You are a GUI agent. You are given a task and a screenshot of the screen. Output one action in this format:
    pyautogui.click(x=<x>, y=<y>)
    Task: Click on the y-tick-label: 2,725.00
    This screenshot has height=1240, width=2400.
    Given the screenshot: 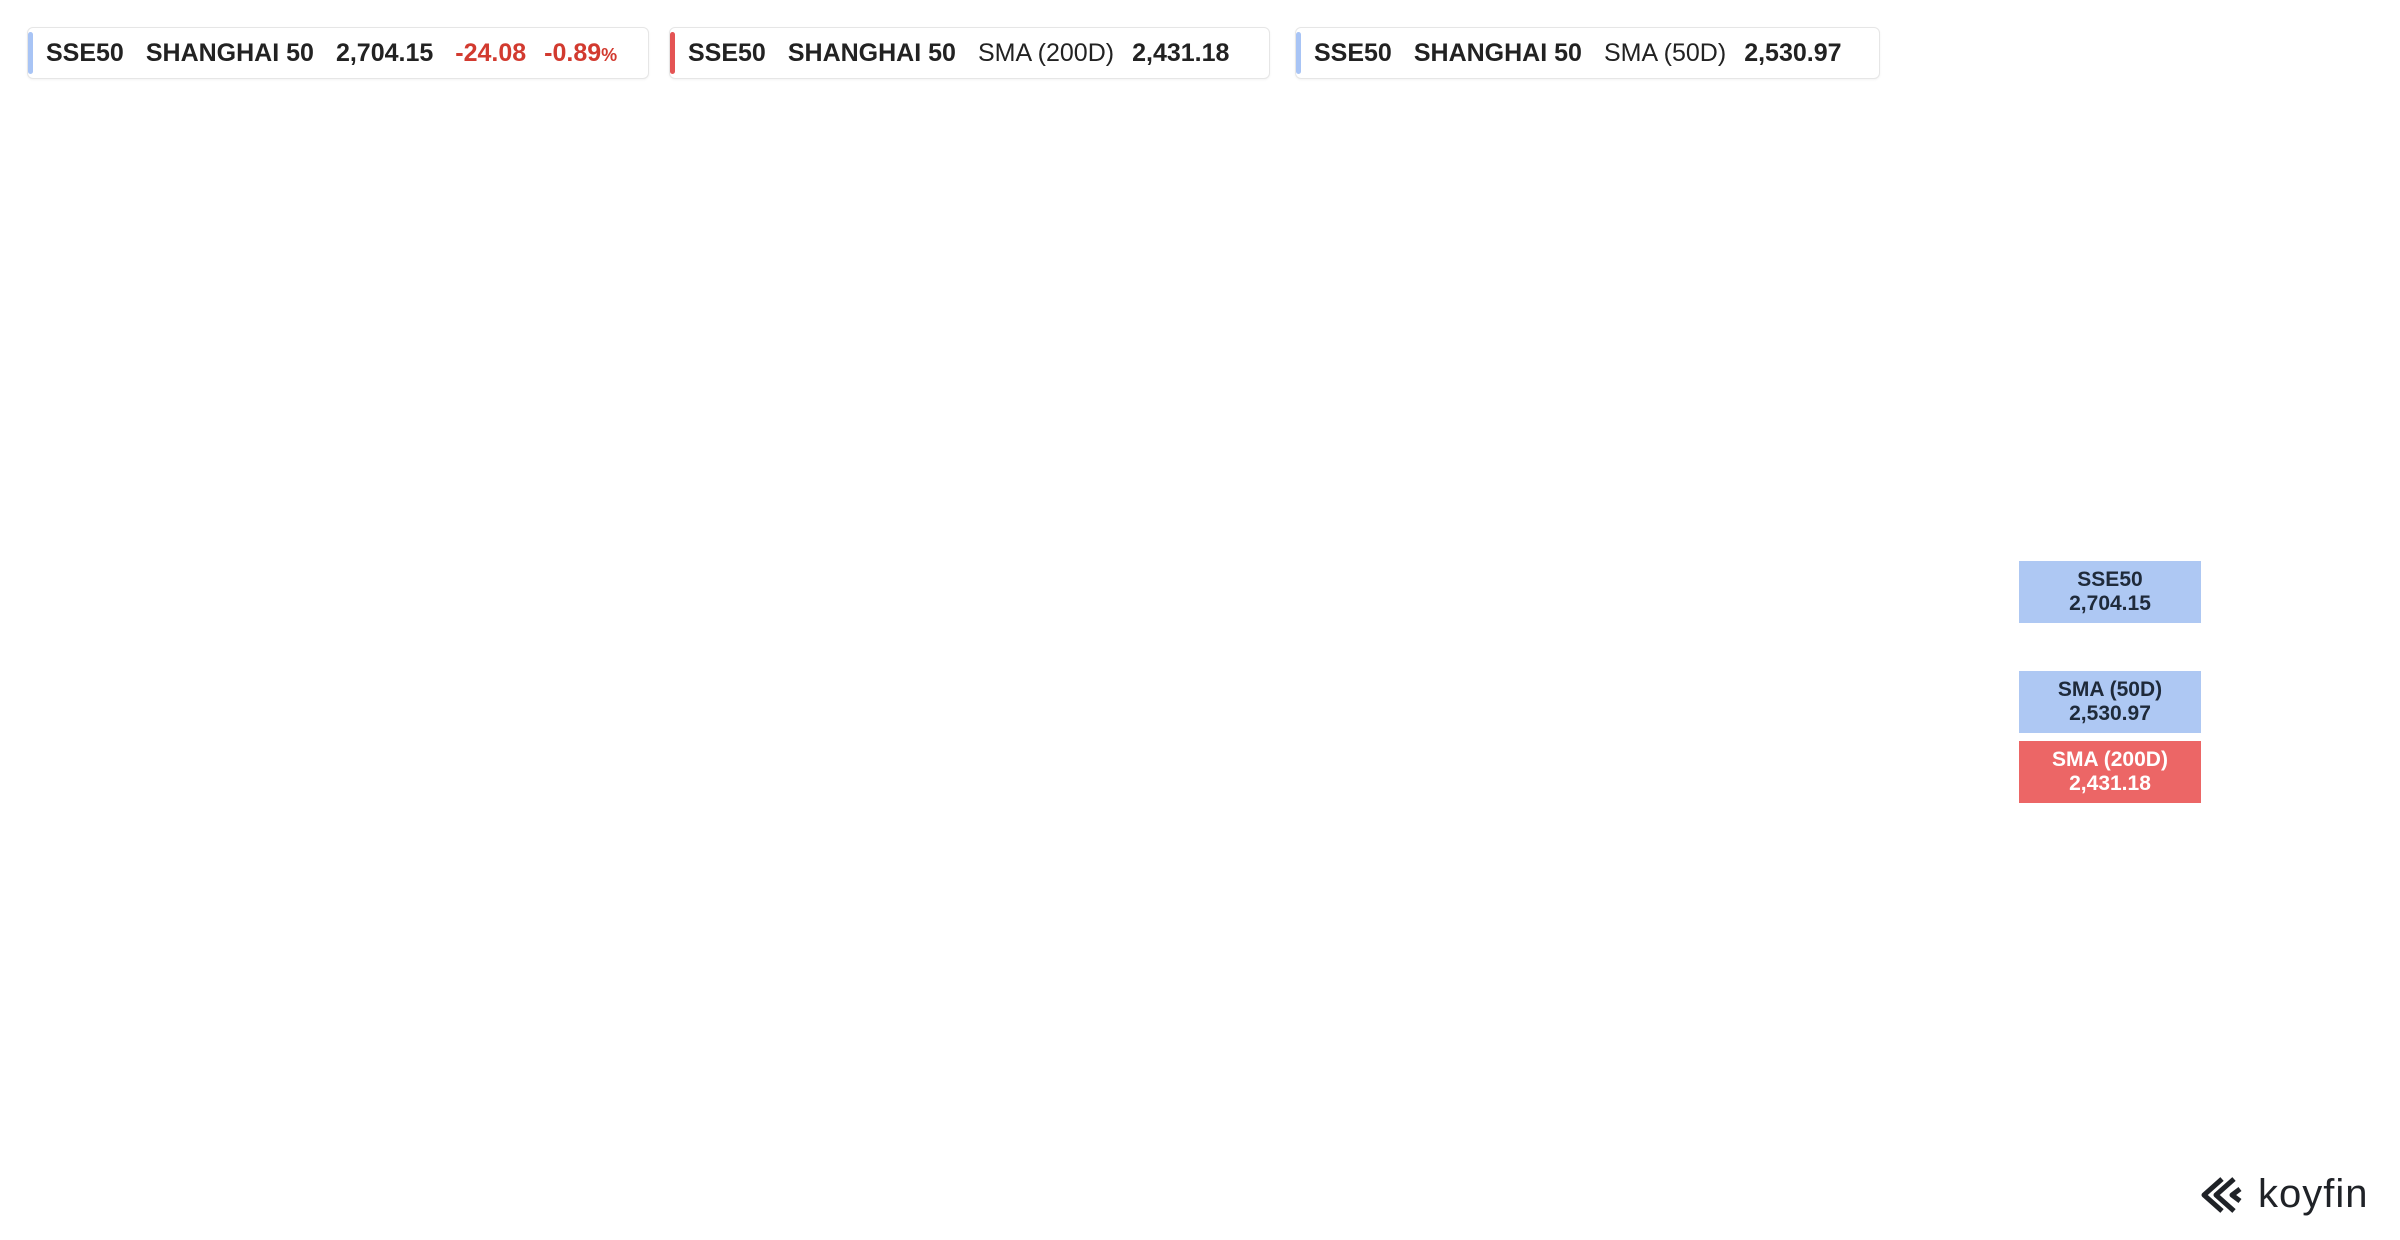 What is the action you would take?
    pyautogui.click(x=2269, y=578)
    